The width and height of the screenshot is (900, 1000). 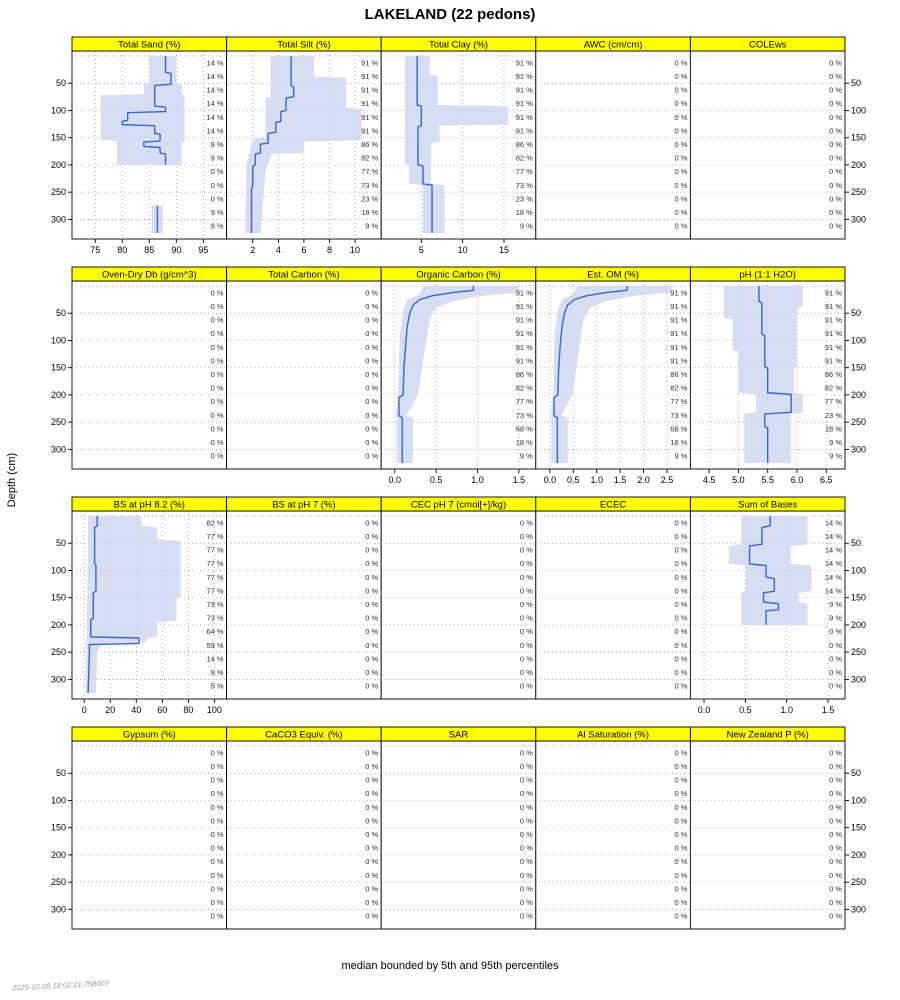 What do you see at coordinates (252, 250) in the screenshot?
I see `x-tick-label: 2` at bounding box center [252, 250].